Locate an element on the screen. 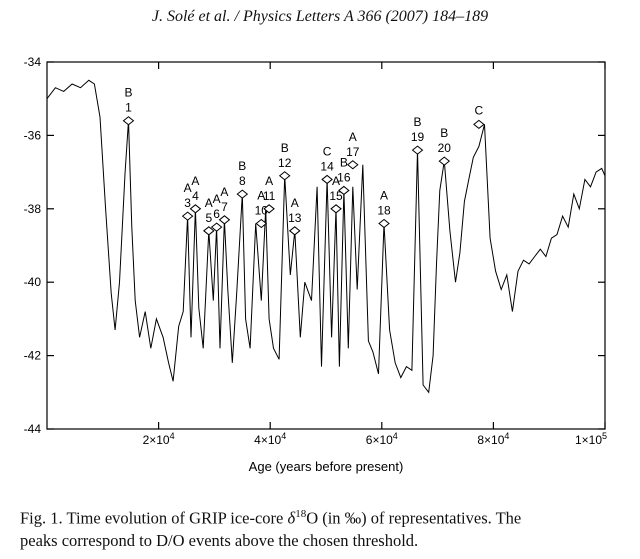 The height and width of the screenshot is (559, 640). caption-fig-label: Fig. 1. is located at coordinates (41, 518).